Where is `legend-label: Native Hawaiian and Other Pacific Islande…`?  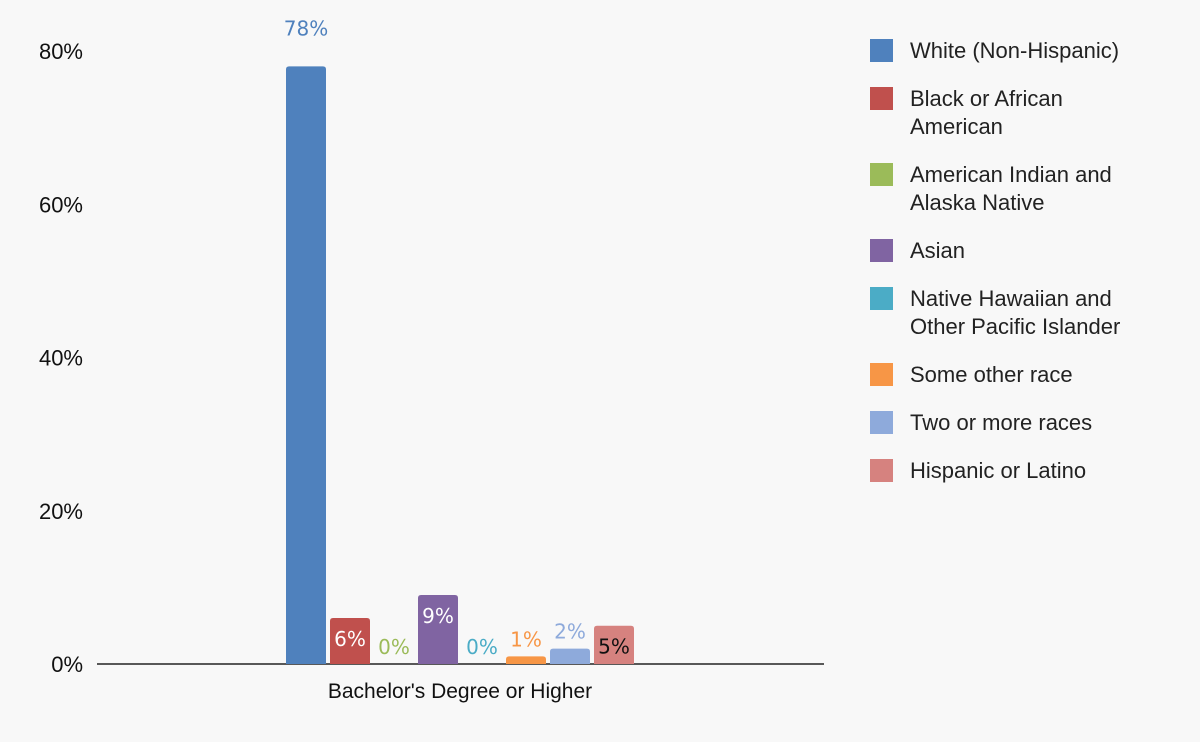
legend-label: Native Hawaiian and Other Pacific Islande… is located at coordinates (1015, 312).